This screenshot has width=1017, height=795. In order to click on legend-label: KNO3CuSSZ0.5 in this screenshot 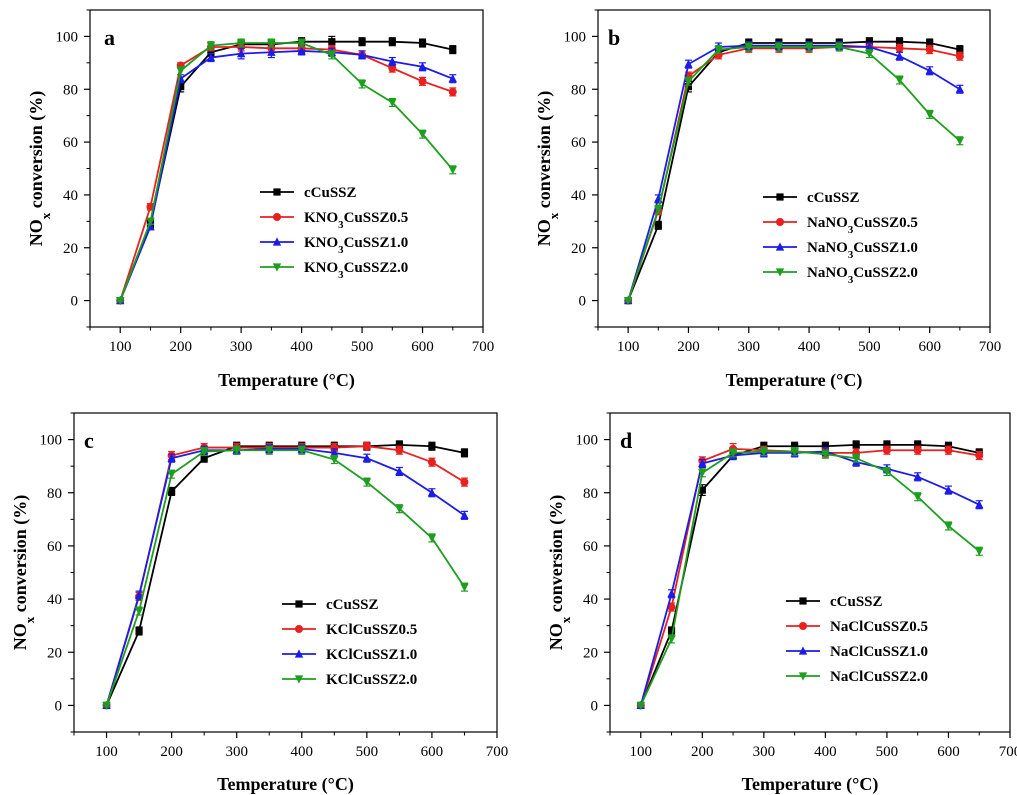, I will do `click(356, 220)`.